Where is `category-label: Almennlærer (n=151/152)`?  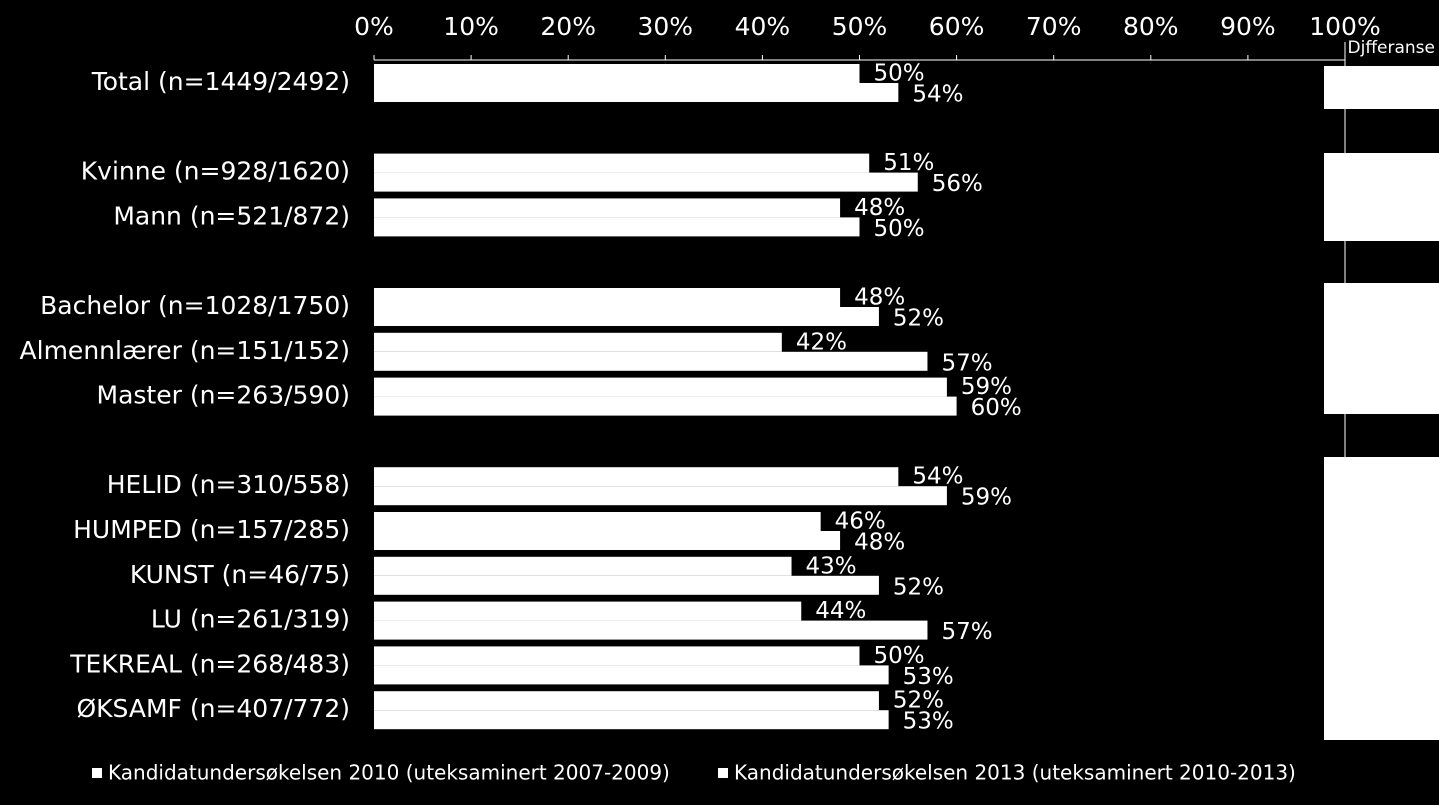 category-label: Almennlærer (n=151/152) is located at coordinates (185, 350).